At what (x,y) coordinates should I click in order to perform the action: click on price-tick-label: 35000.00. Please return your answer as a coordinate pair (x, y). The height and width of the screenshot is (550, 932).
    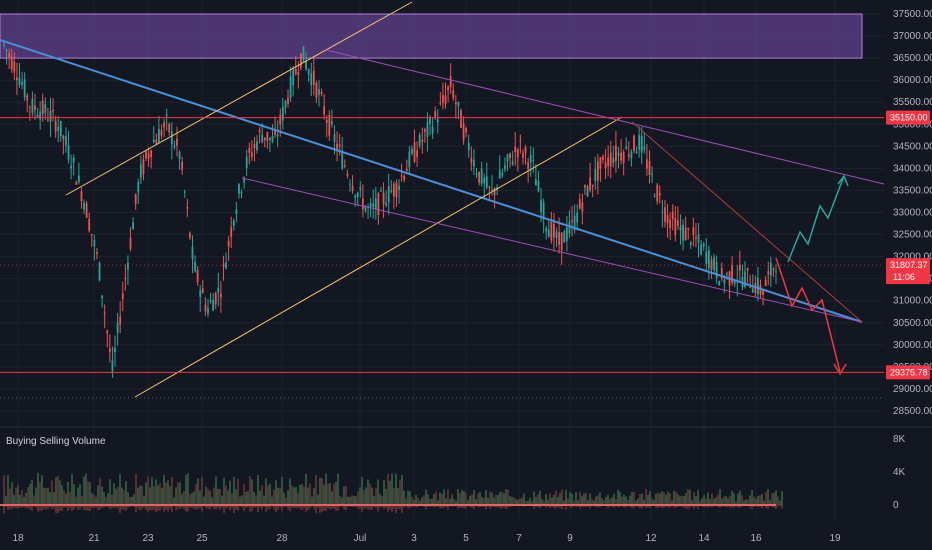
    Looking at the image, I should click on (912, 124).